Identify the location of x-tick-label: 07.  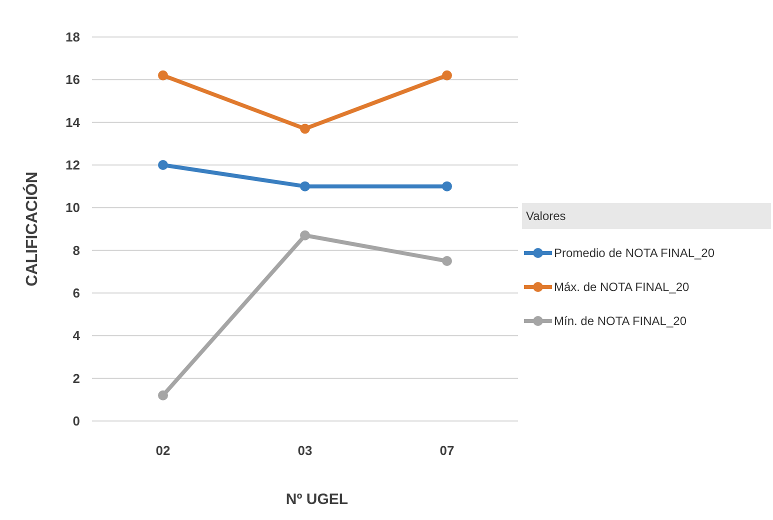
(447, 450).